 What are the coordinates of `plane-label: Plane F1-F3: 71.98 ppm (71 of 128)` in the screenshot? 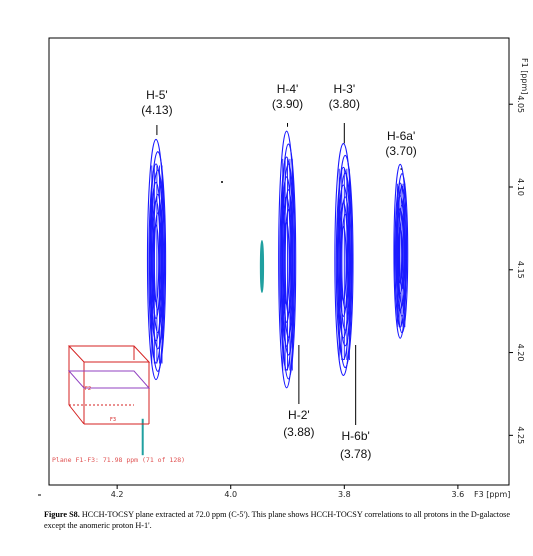 It's located at (118, 460).